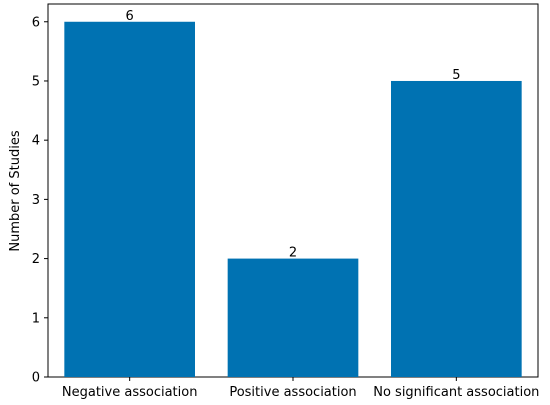 The width and height of the screenshot is (550, 405). What do you see at coordinates (36, 318) in the screenshot?
I see `y-tick-label: 1` at bounding box center [36, 318].